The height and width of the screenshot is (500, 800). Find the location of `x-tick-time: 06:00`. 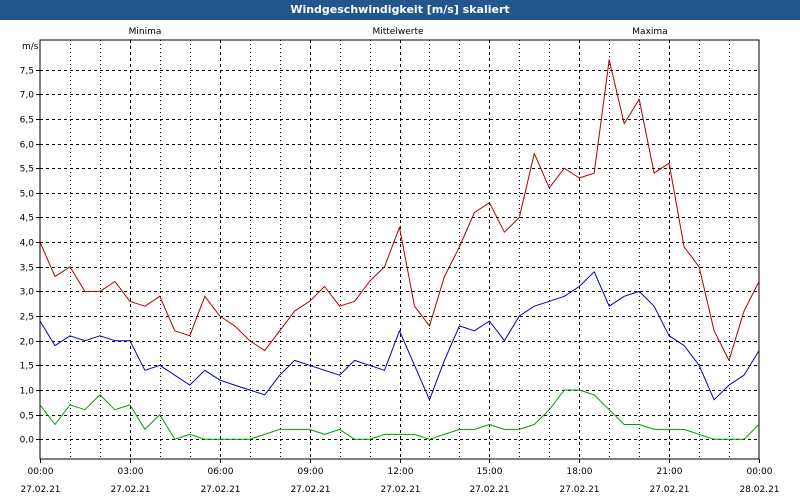

x-tick-time: 06:00 is located at coordinates (221, 472).